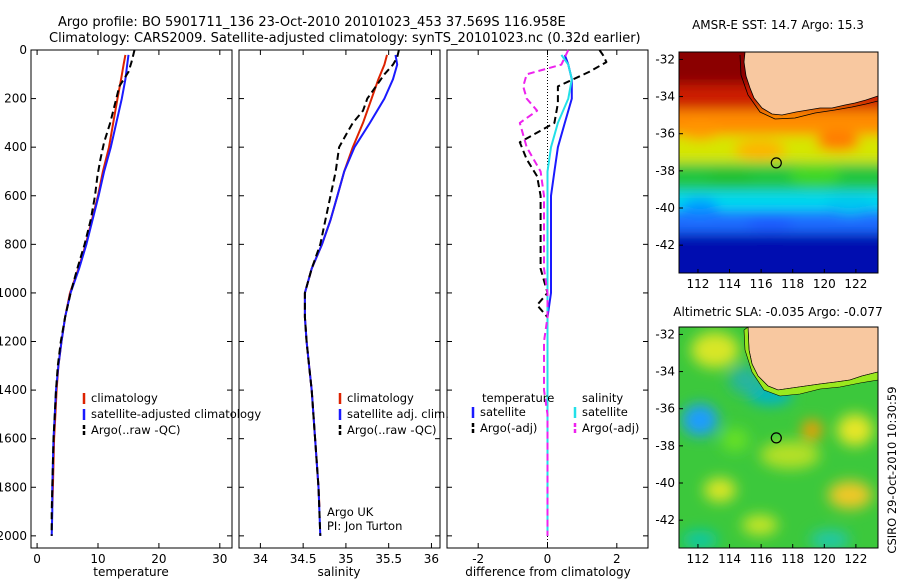 This screenshot has width=900, height=580. I want to click on x-tick-label: 34, so click(260, 559).